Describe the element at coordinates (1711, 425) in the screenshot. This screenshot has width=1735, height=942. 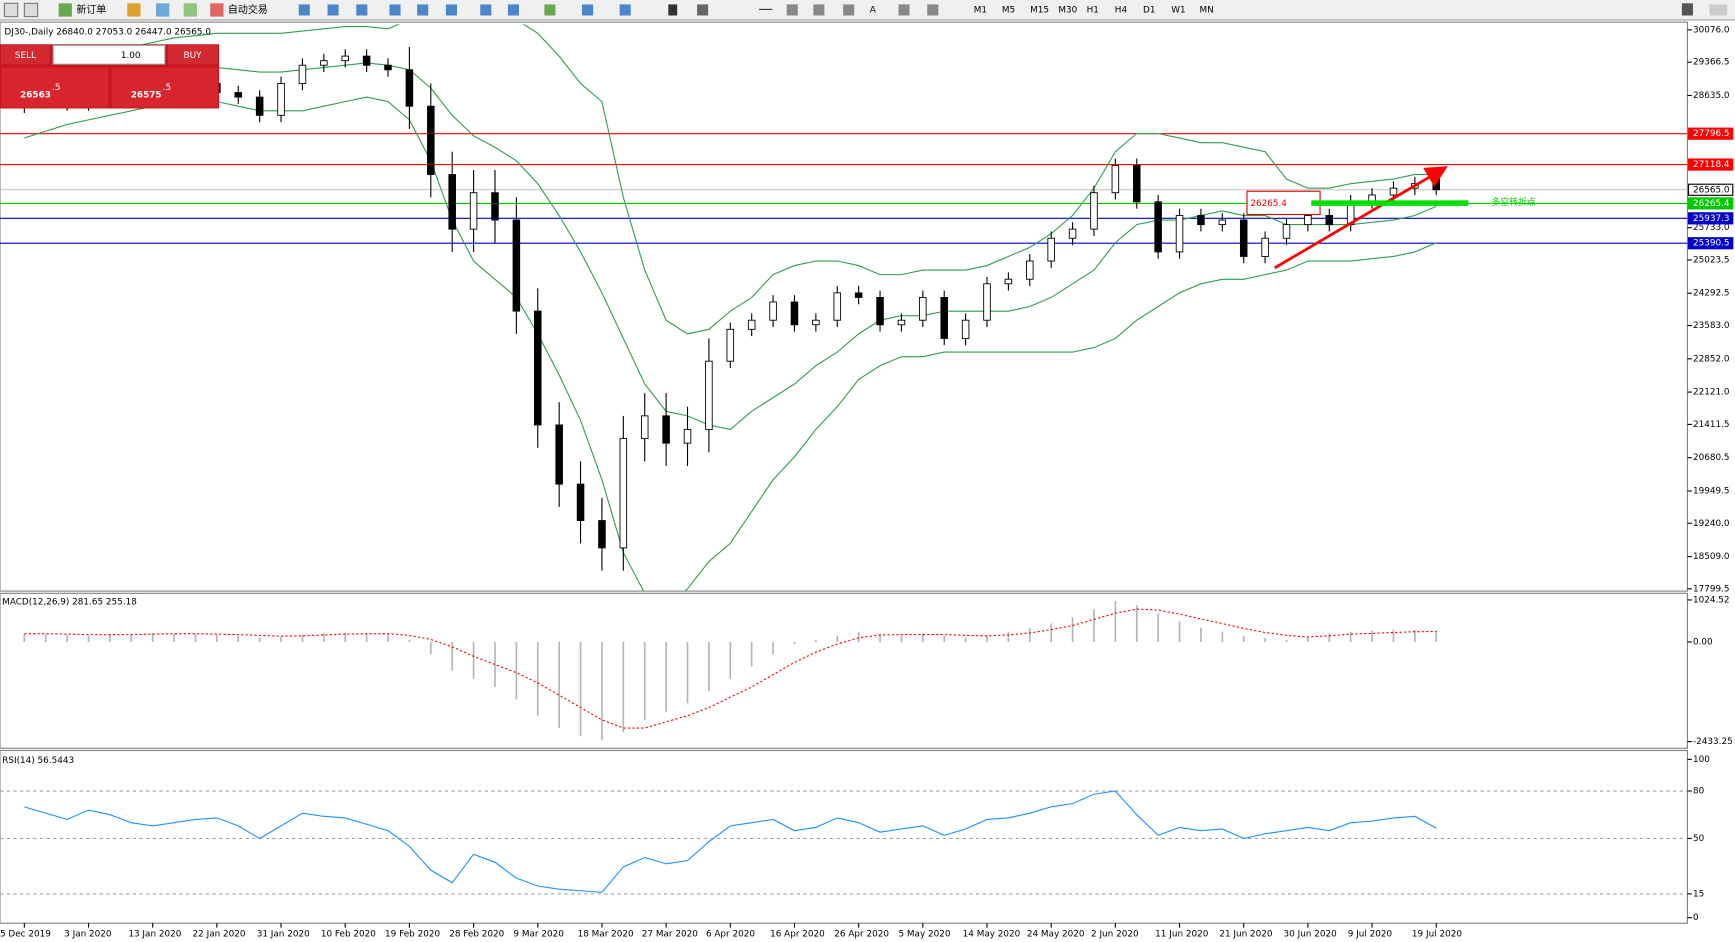
I see `y-tick-label: 21411.5` at that location.